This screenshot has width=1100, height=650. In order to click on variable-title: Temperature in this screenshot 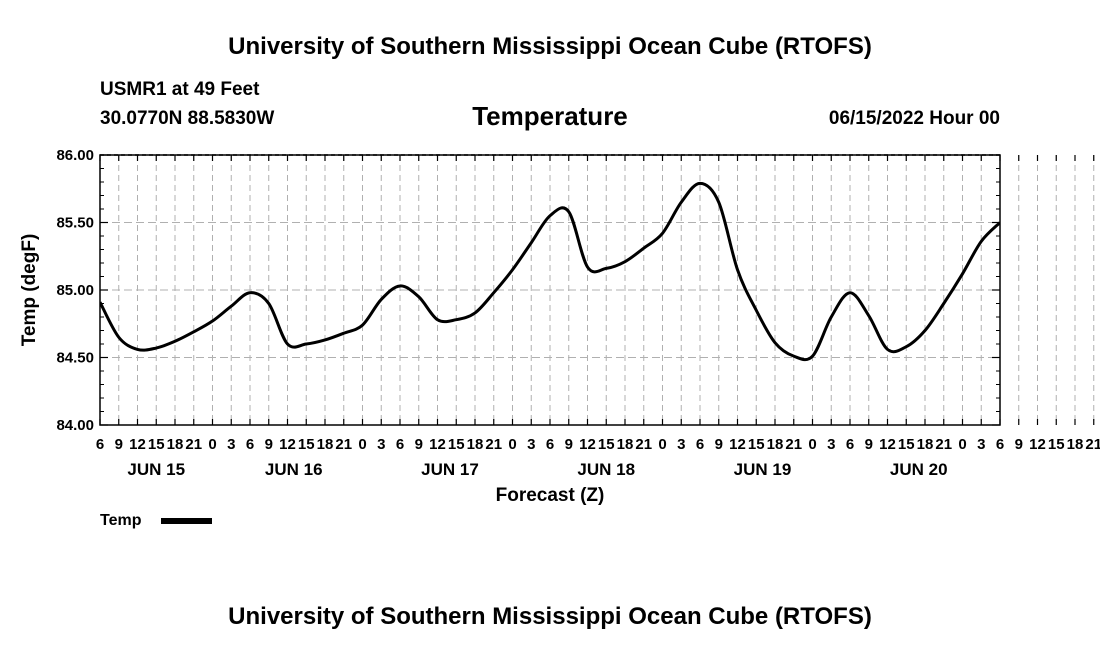, I will do `click(550, 116)`.